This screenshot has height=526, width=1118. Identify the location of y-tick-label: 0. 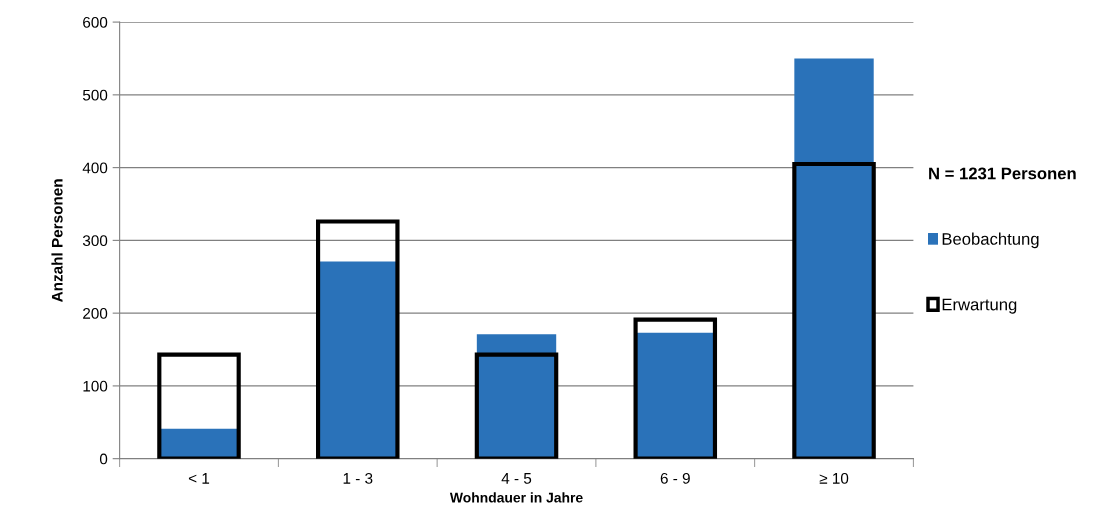
(103, 459).